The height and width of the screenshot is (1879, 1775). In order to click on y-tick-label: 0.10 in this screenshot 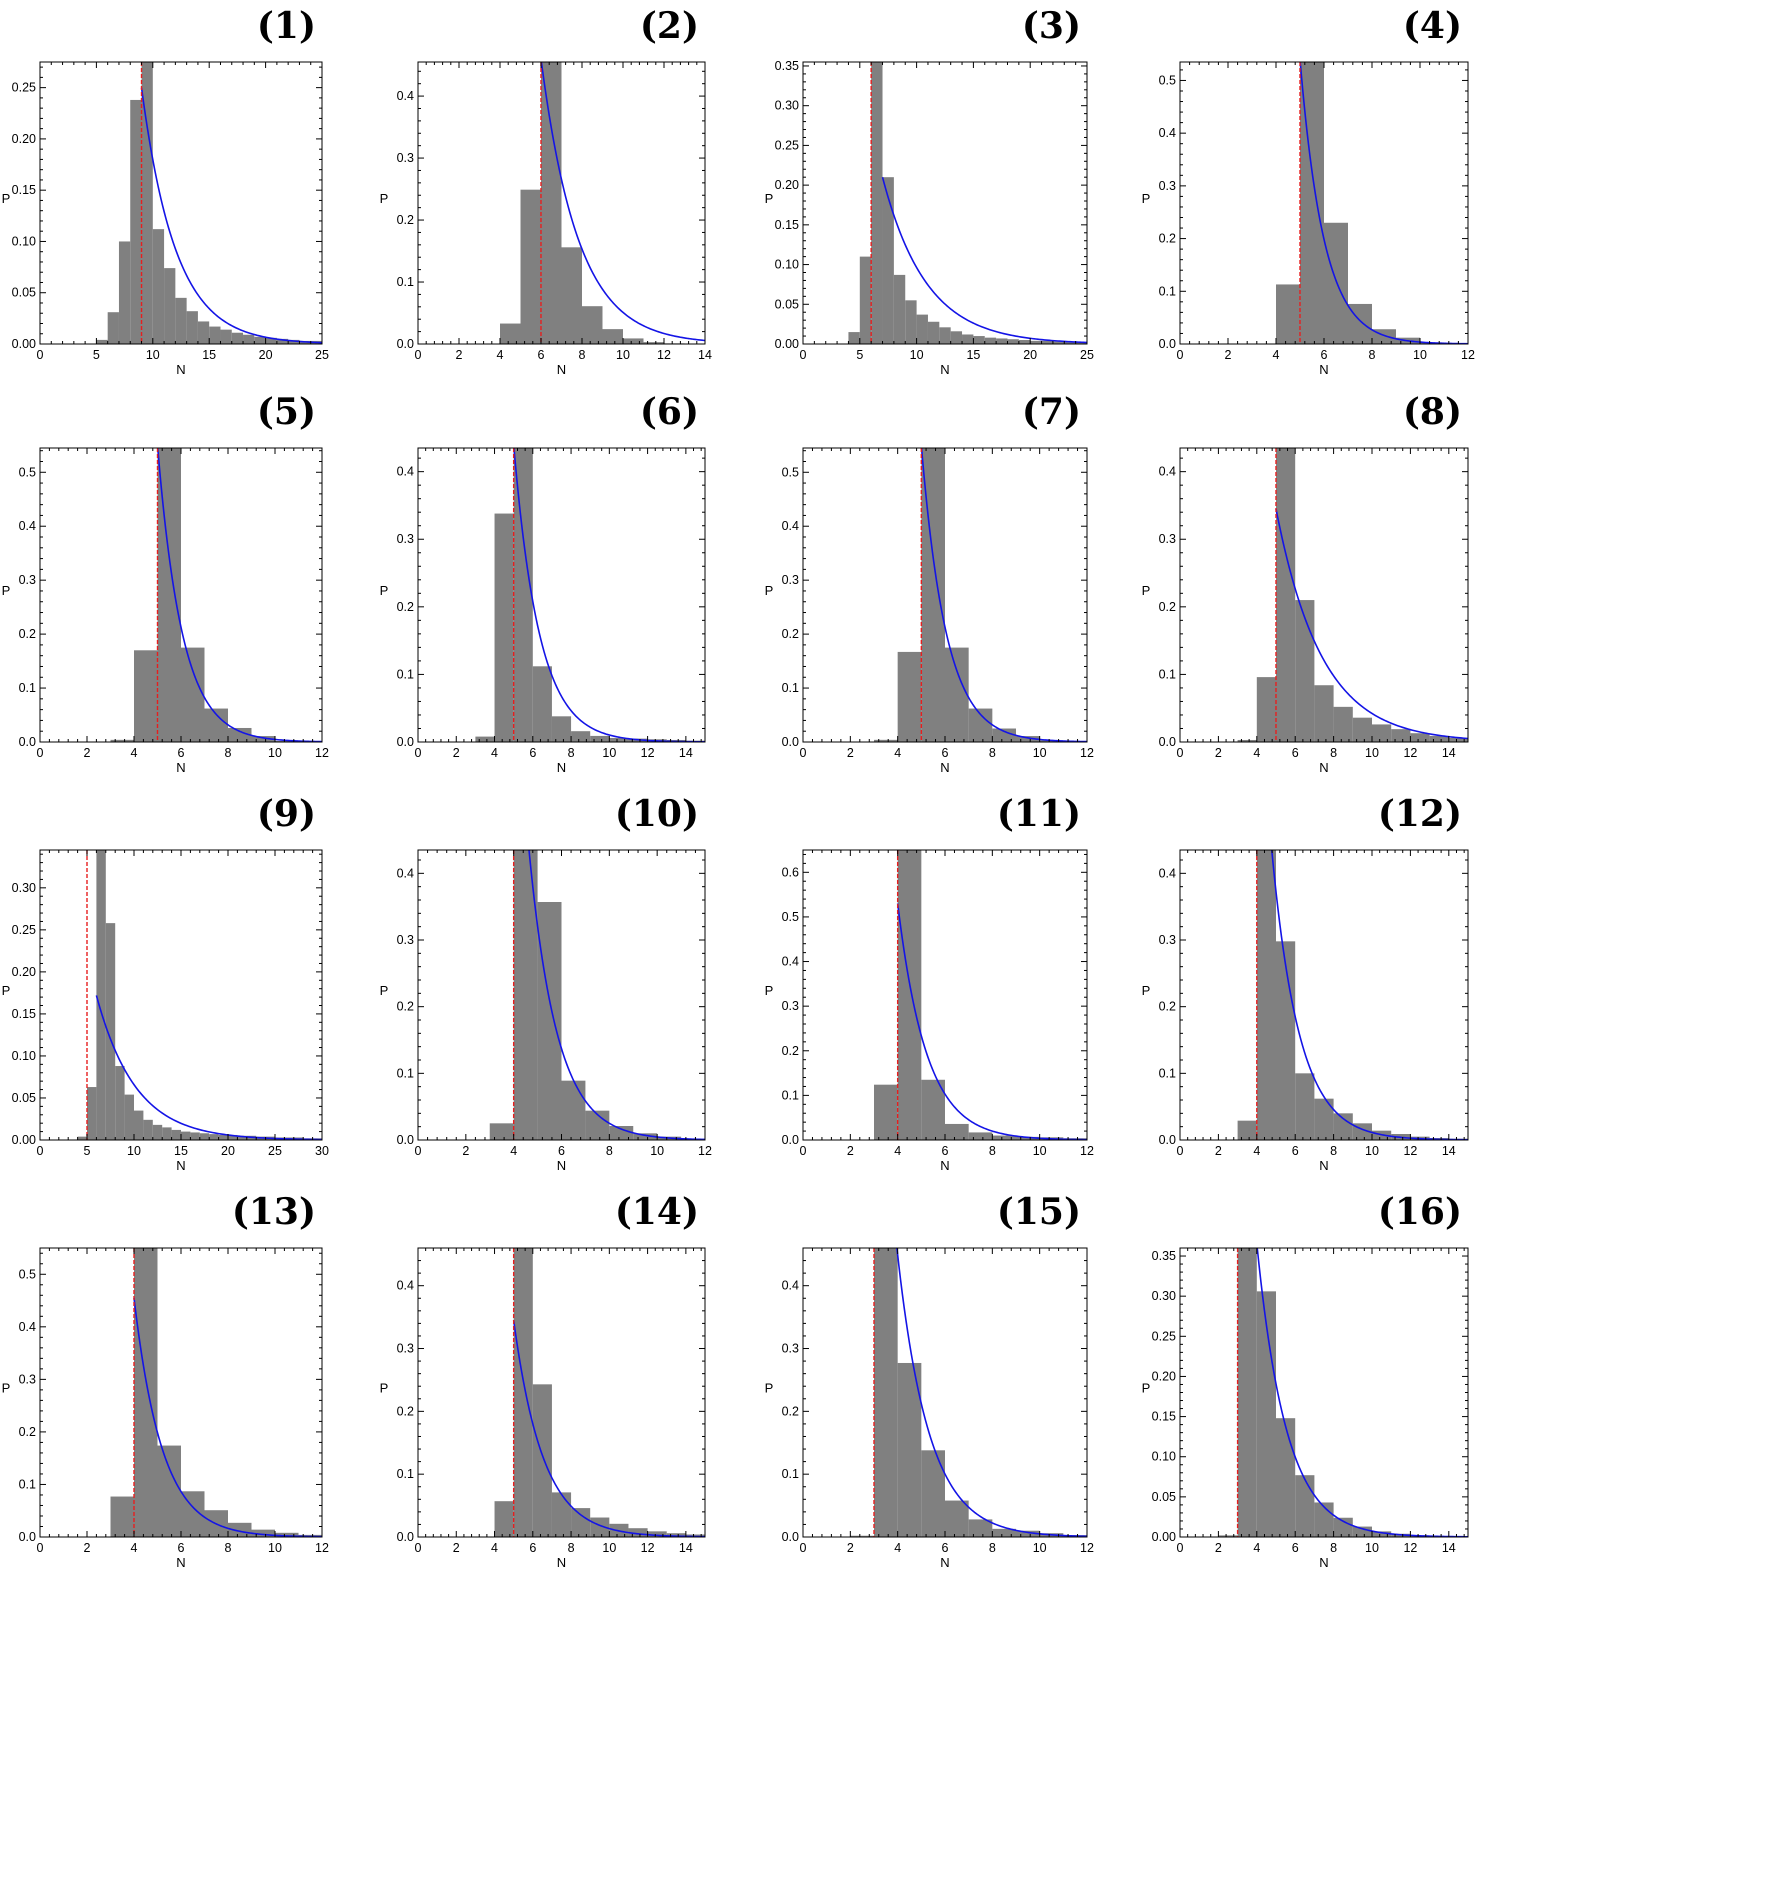, I will do `click(787, 265)`.